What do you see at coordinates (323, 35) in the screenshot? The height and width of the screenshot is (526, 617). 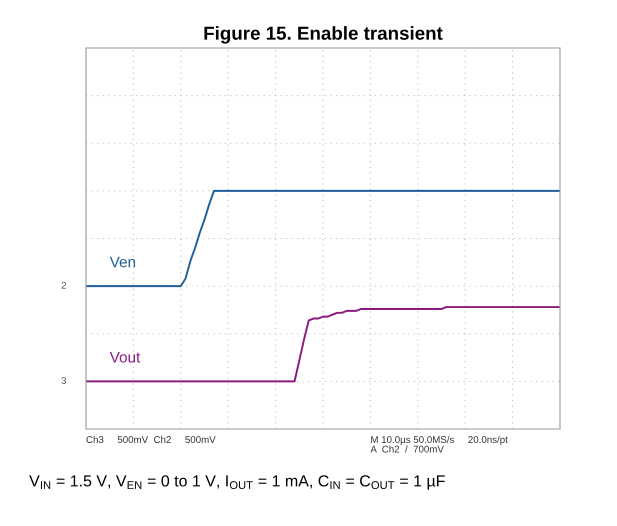 I see `chart-title: Figure 15. Enable transient` at bounding box center [323, 35].